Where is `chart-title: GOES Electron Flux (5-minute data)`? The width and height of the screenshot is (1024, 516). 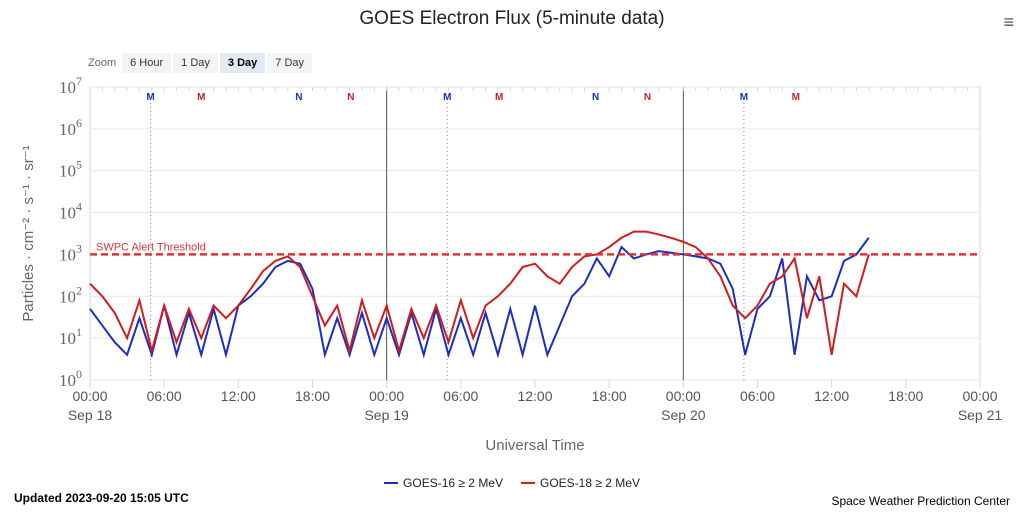 chart-title: GOES Electron Flux (5-minute data) is located at coordinates (512, 18).